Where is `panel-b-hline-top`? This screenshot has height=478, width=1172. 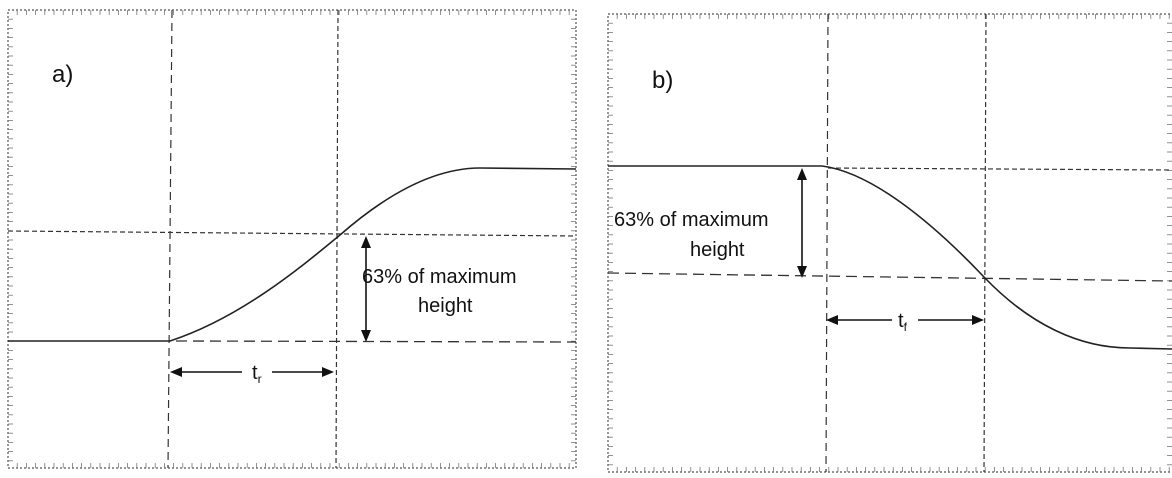
panel-b-hline-top is located at coordinates (999, 169).